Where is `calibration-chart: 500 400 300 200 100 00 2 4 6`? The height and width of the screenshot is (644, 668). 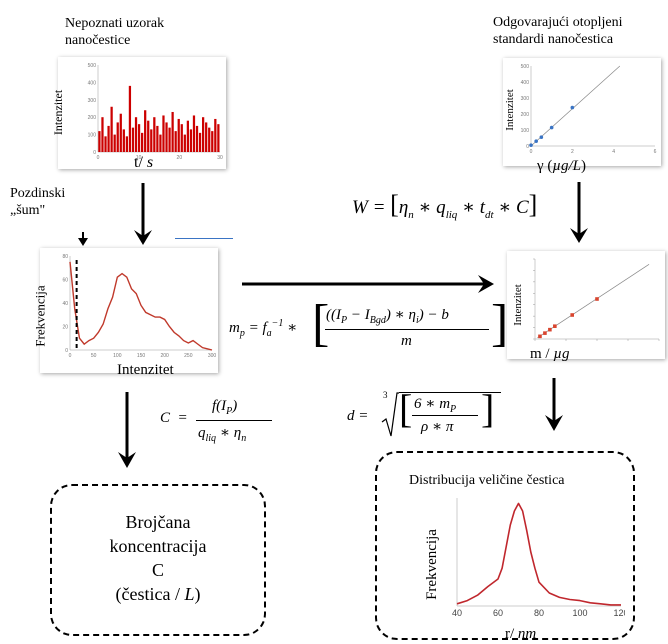 calibration-chart: 500 400 300 200 100 00 2 4 6 is located at coordinates (589, 109).